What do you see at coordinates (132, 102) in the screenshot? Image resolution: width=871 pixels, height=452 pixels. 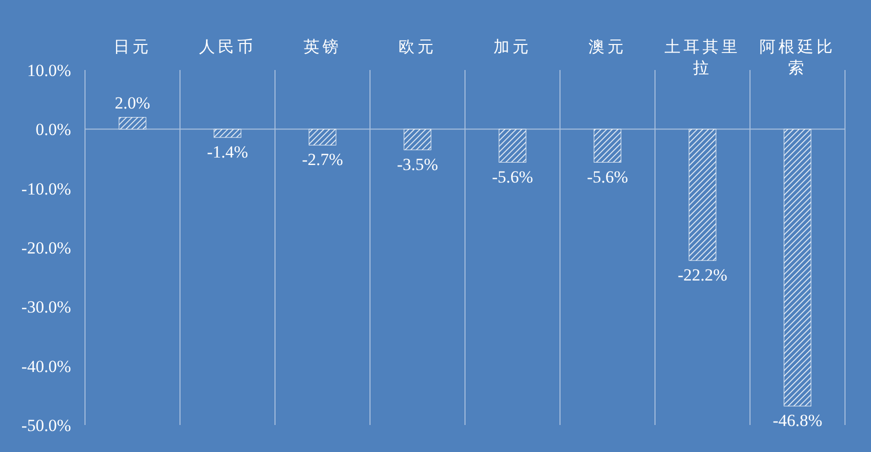 I see `data-label: 2.0%` at bounding box center [132, 102].